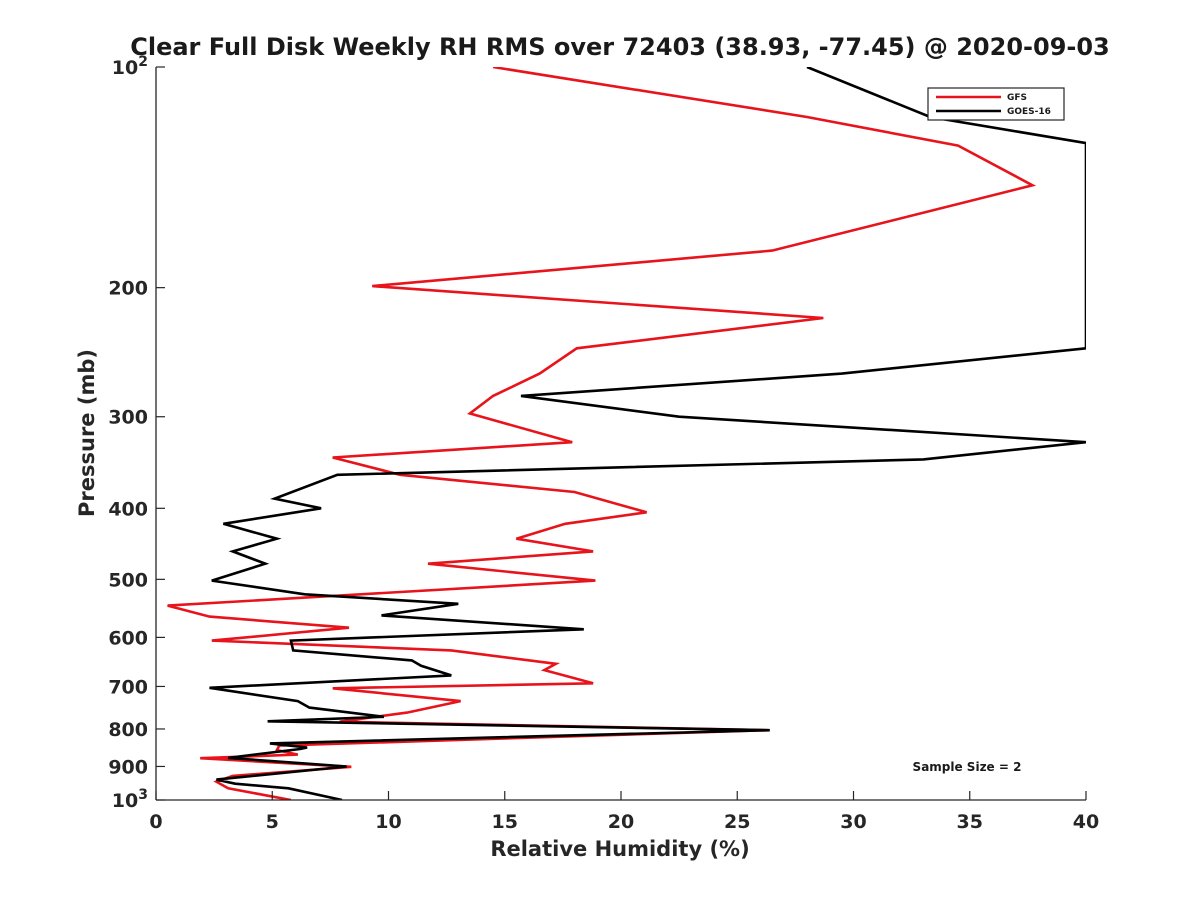 This screenshot has height=900, width=1200. I want to click on y-tick-label: 10², so click(130, 66).